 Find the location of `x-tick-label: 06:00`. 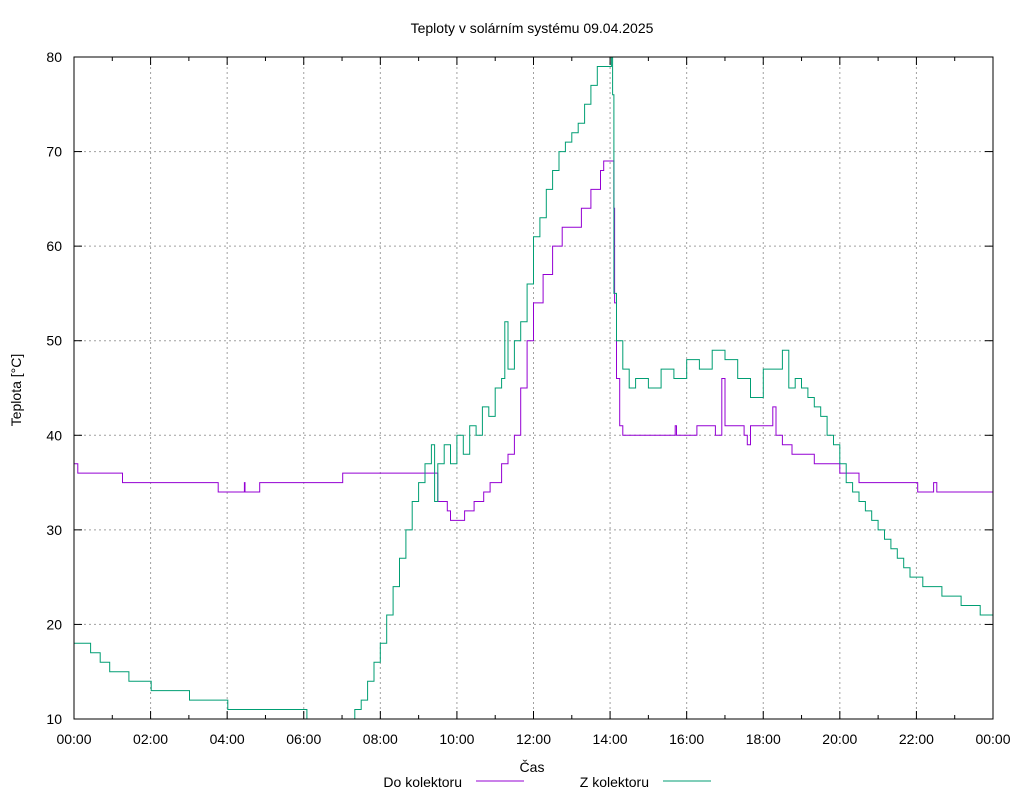

x-tick-label: 06:00 is located at coordinates (303, 739).